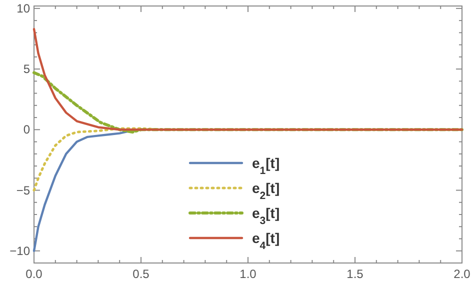 The image size is (474, 293). I want to click on x-tick-label: 1.5, so click(355, 274).